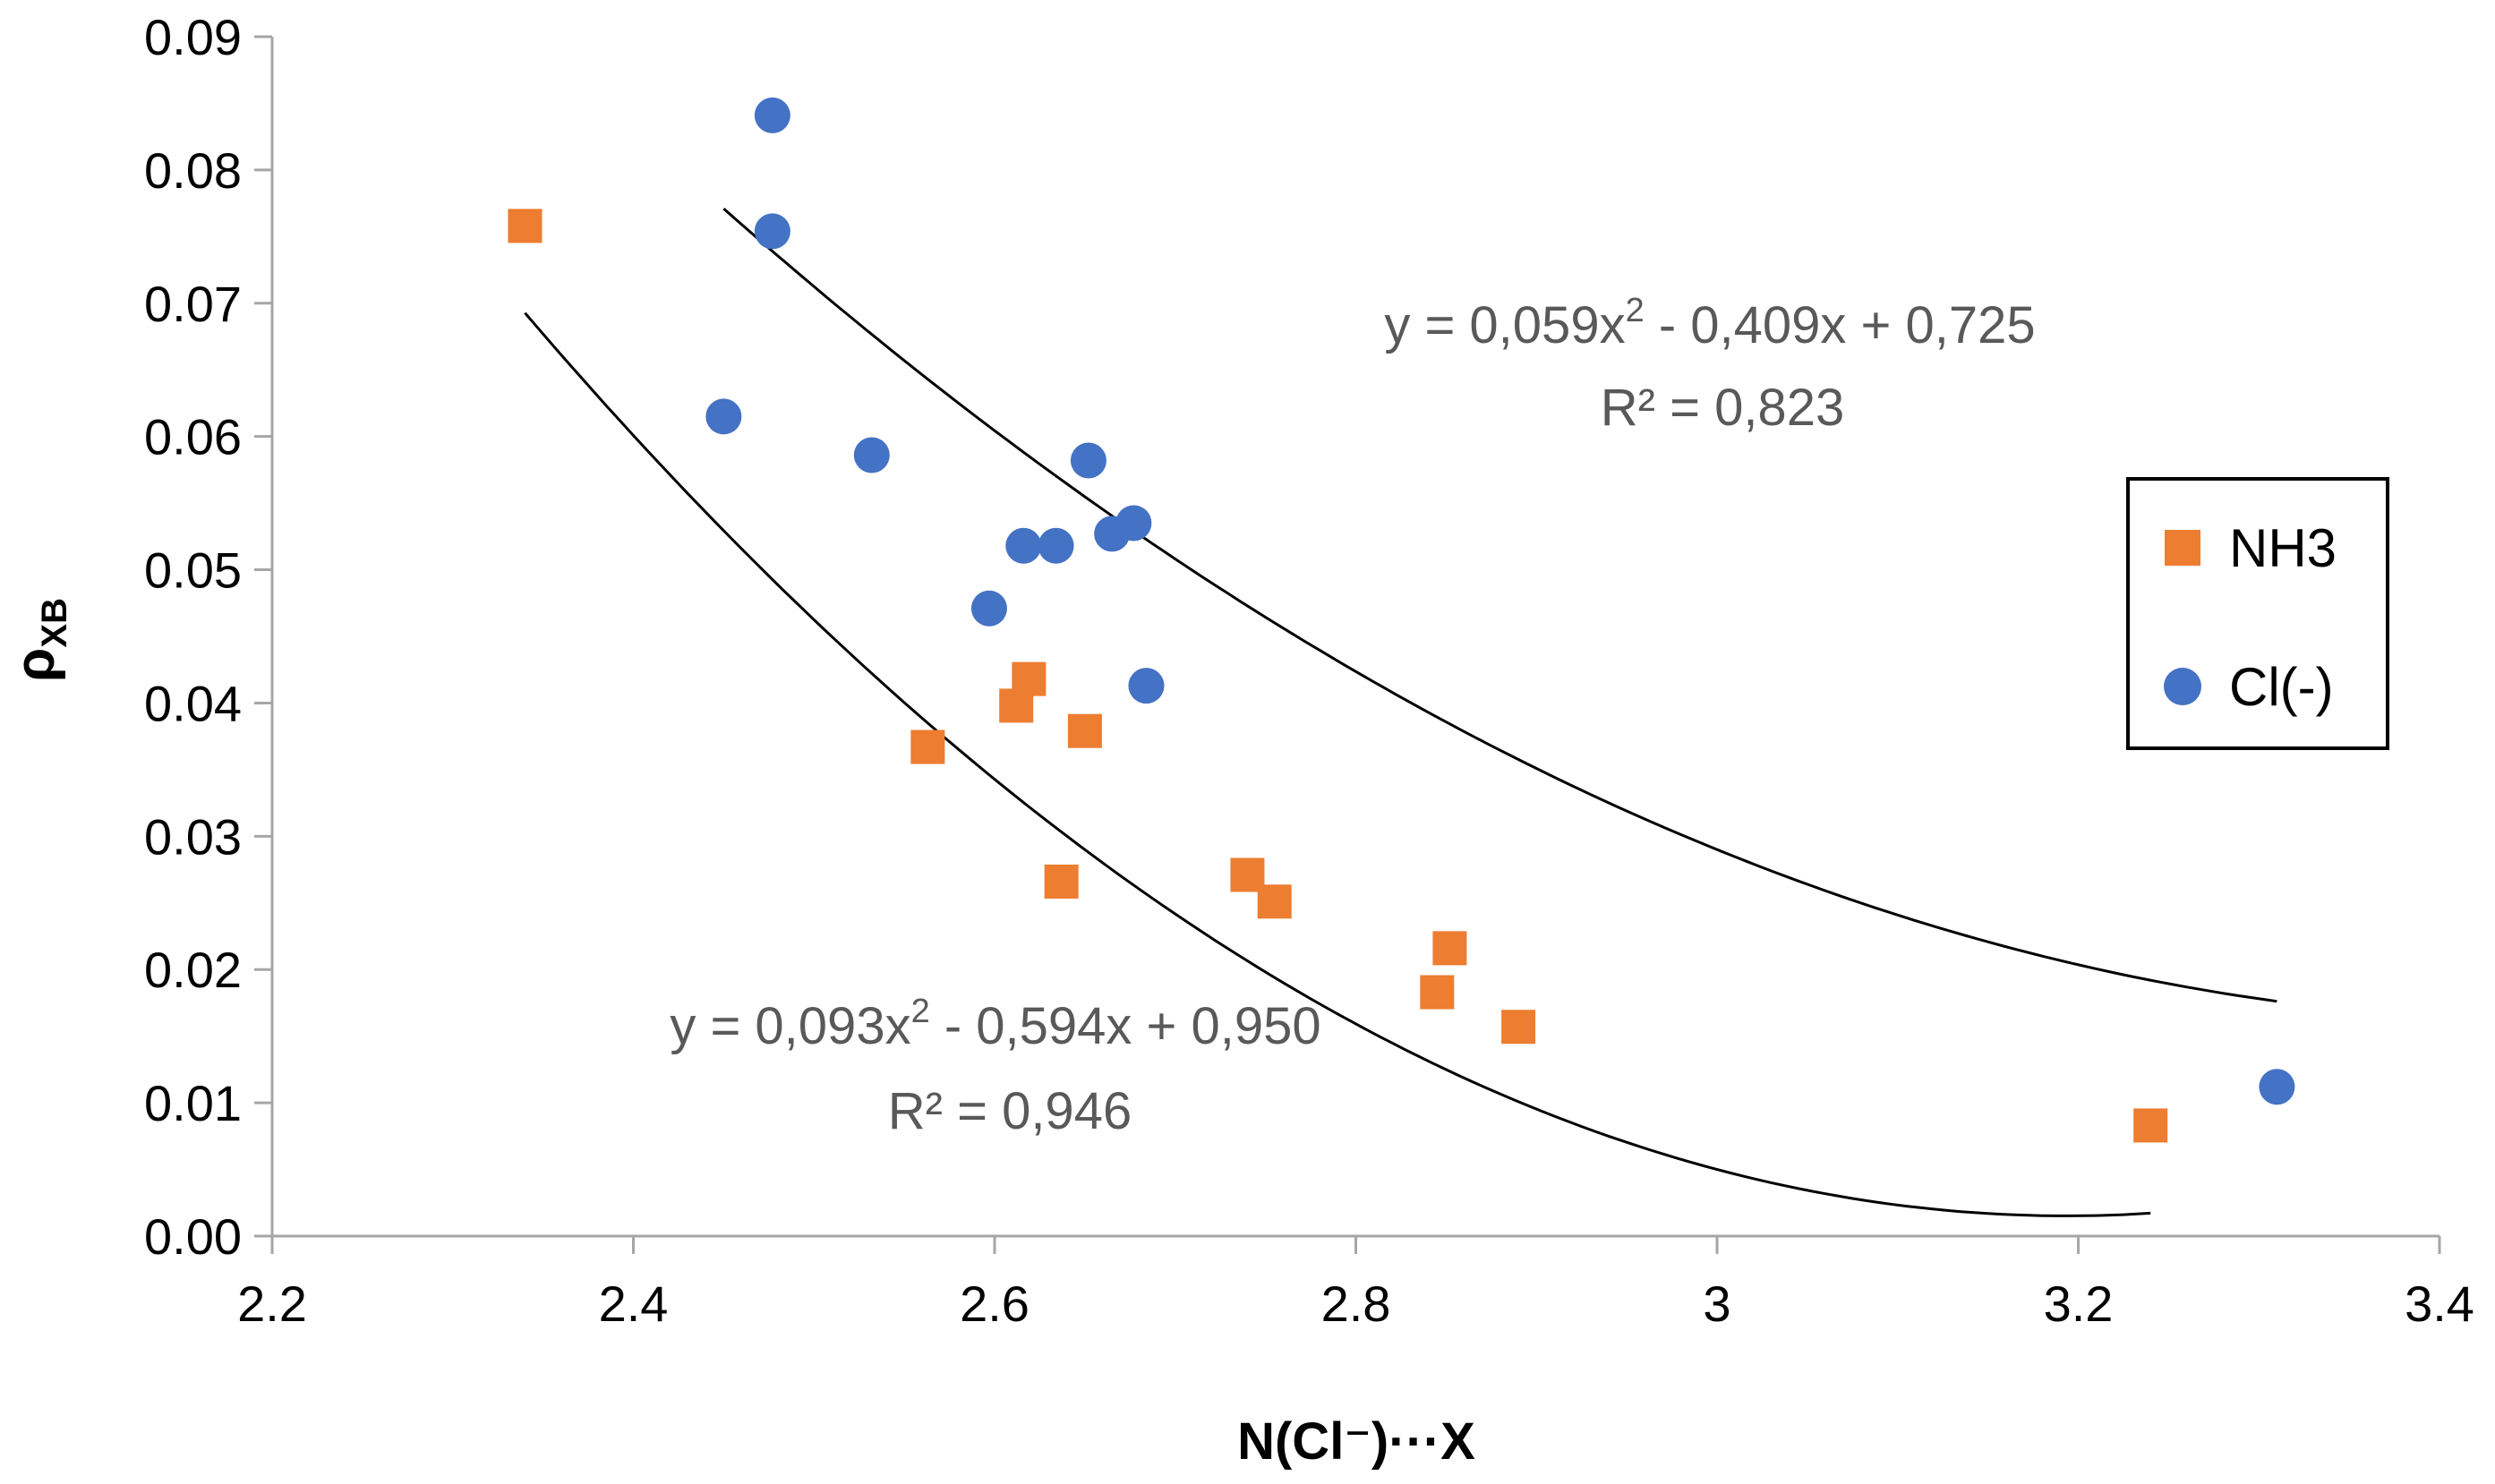  What do you see at coordinates (193, 1236) in the screenshot?
I see `y-tick-label: 0.00` at bounding box center [193, 1236].